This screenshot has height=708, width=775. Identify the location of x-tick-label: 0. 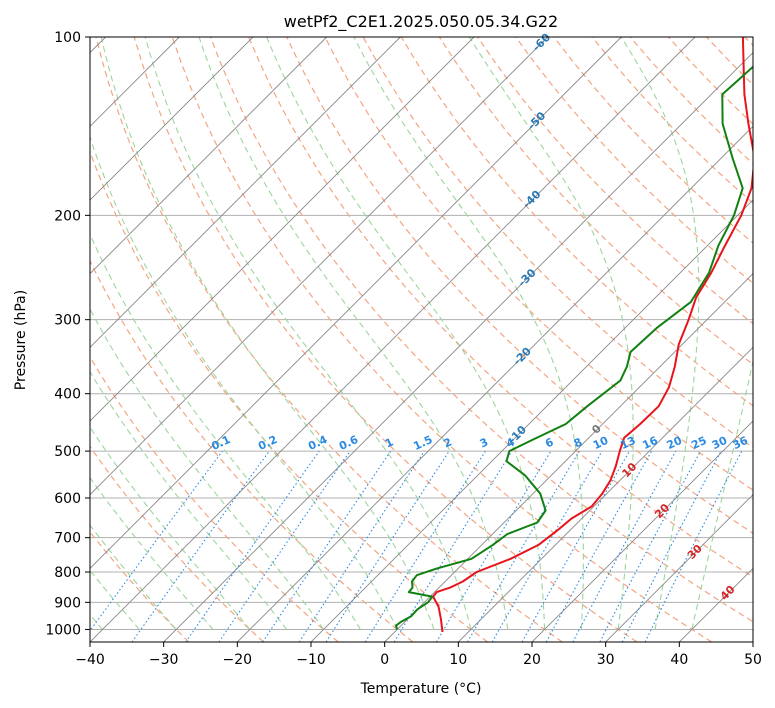
(384, 660).